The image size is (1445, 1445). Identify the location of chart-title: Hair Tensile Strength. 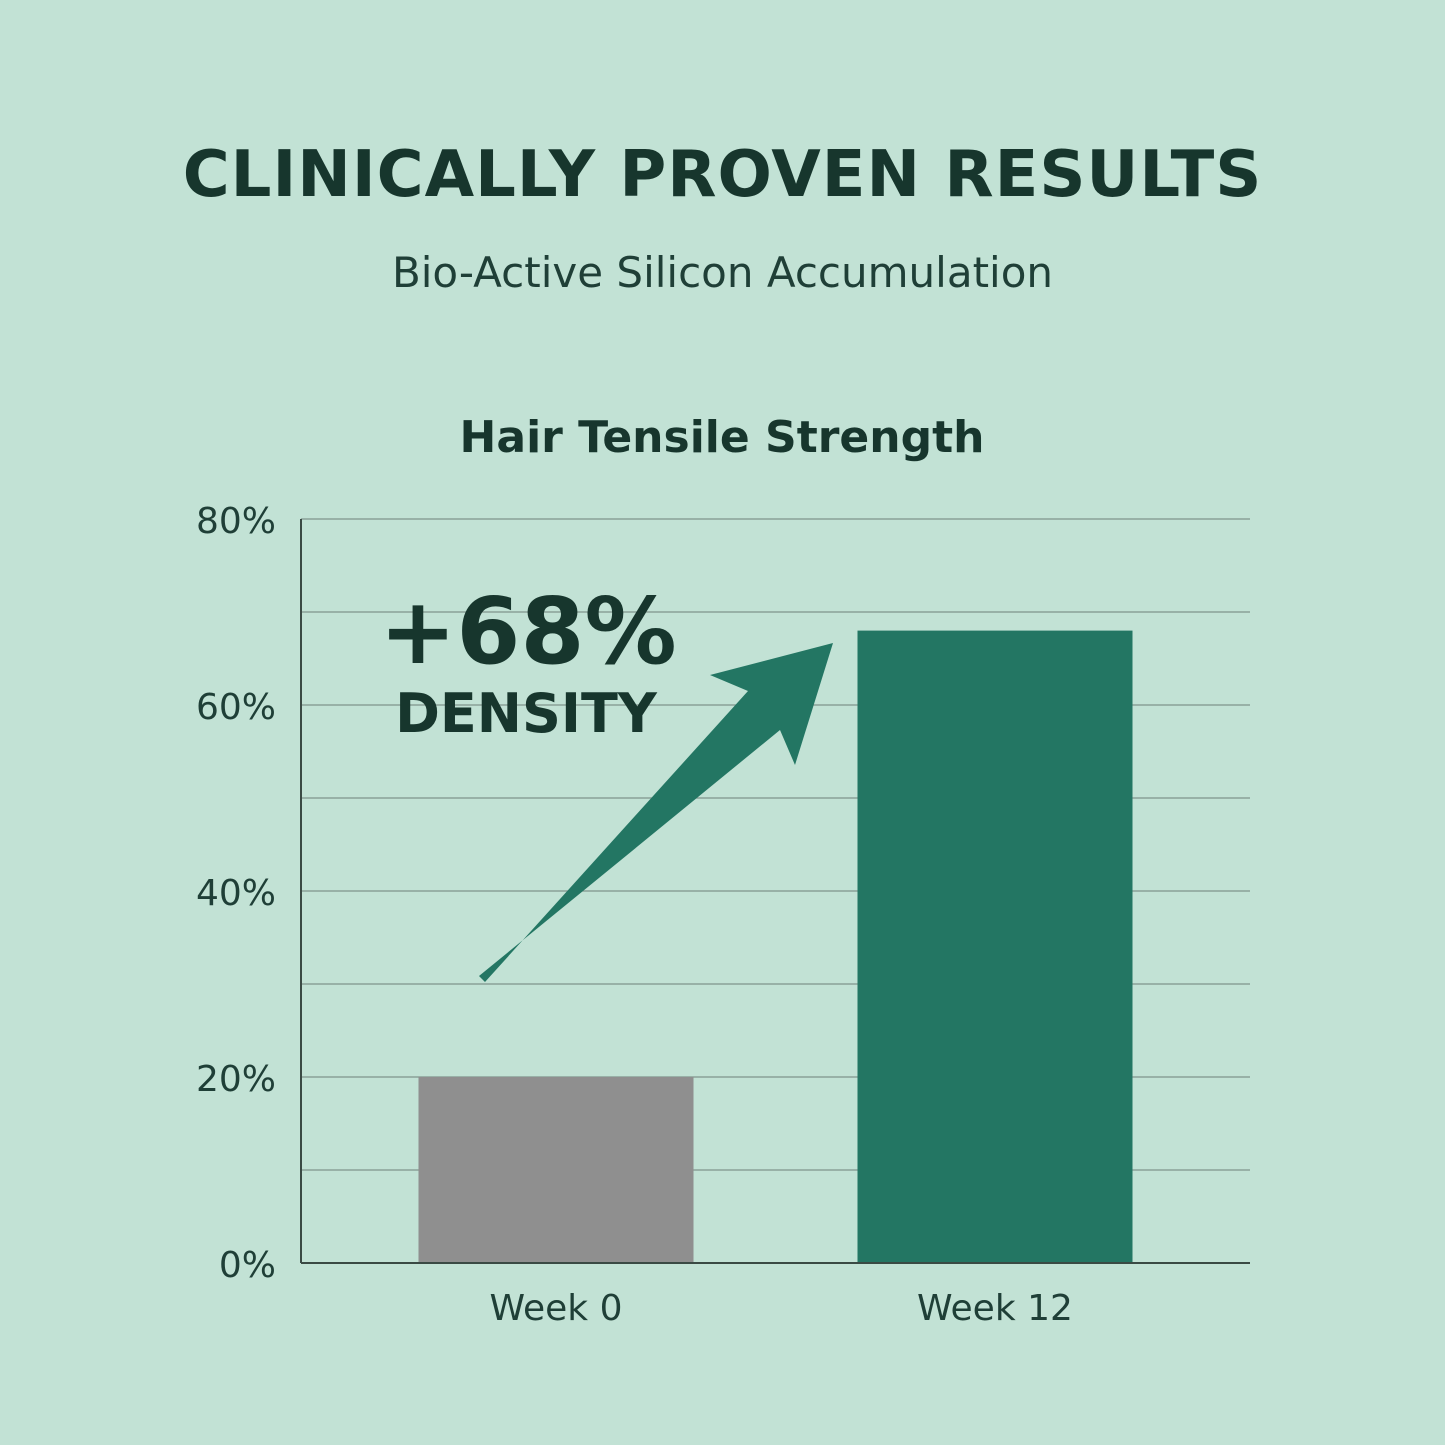
(722, 437).